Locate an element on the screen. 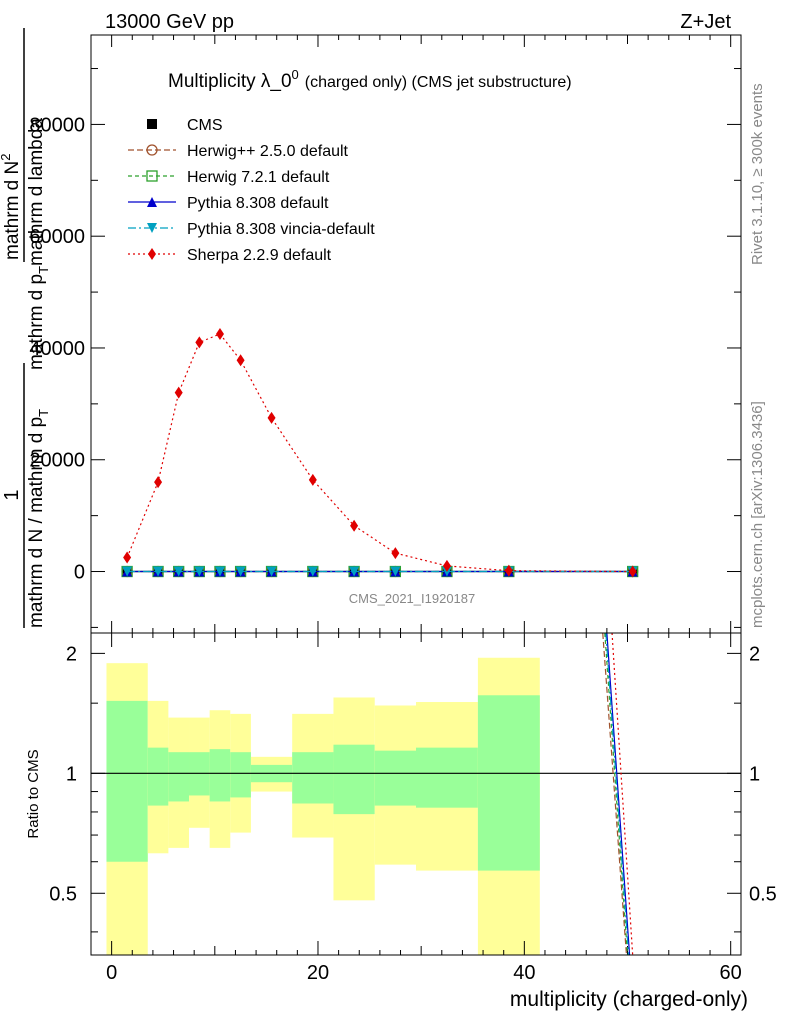  legend-marker-pythia is located at coordinates (152, 202).